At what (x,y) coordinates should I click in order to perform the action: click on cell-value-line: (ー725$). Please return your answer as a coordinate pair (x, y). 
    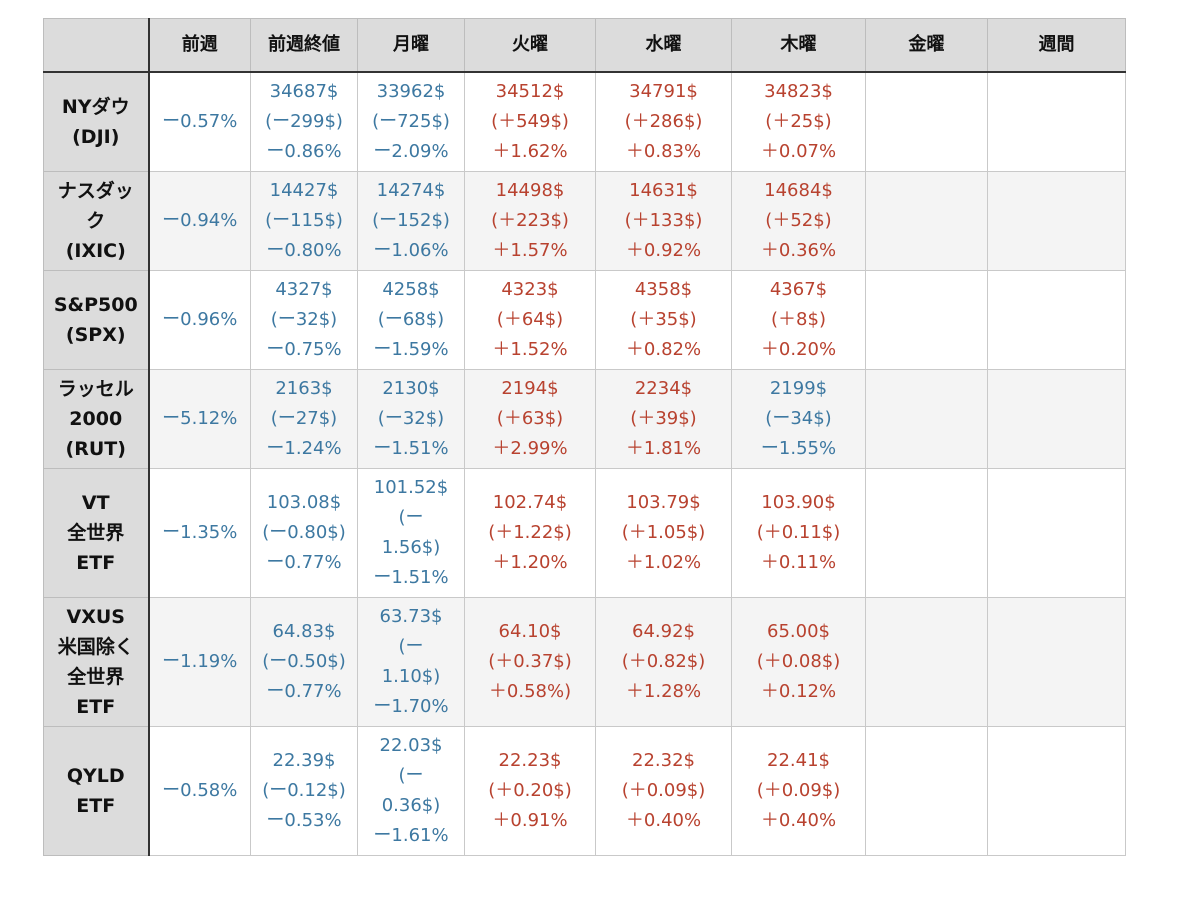
    Looking at the image, I should click on (411, 121).